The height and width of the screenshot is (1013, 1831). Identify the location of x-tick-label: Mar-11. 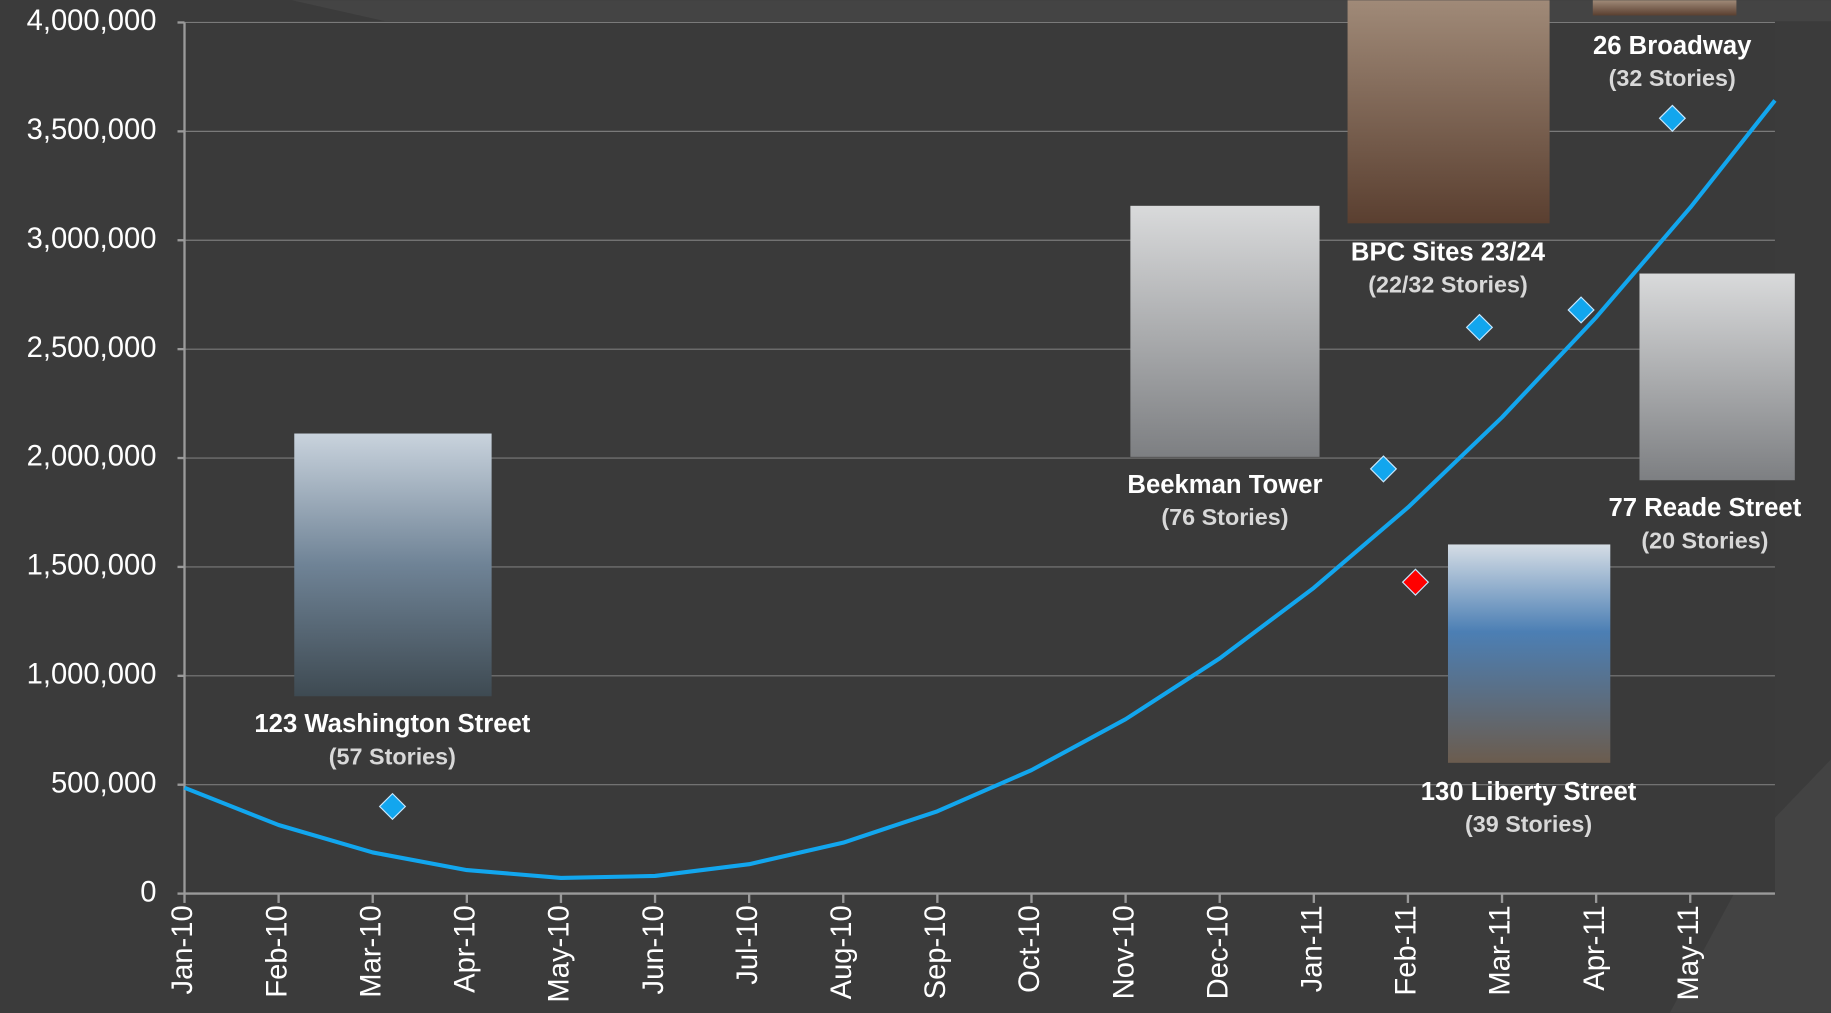
(1501, 950).